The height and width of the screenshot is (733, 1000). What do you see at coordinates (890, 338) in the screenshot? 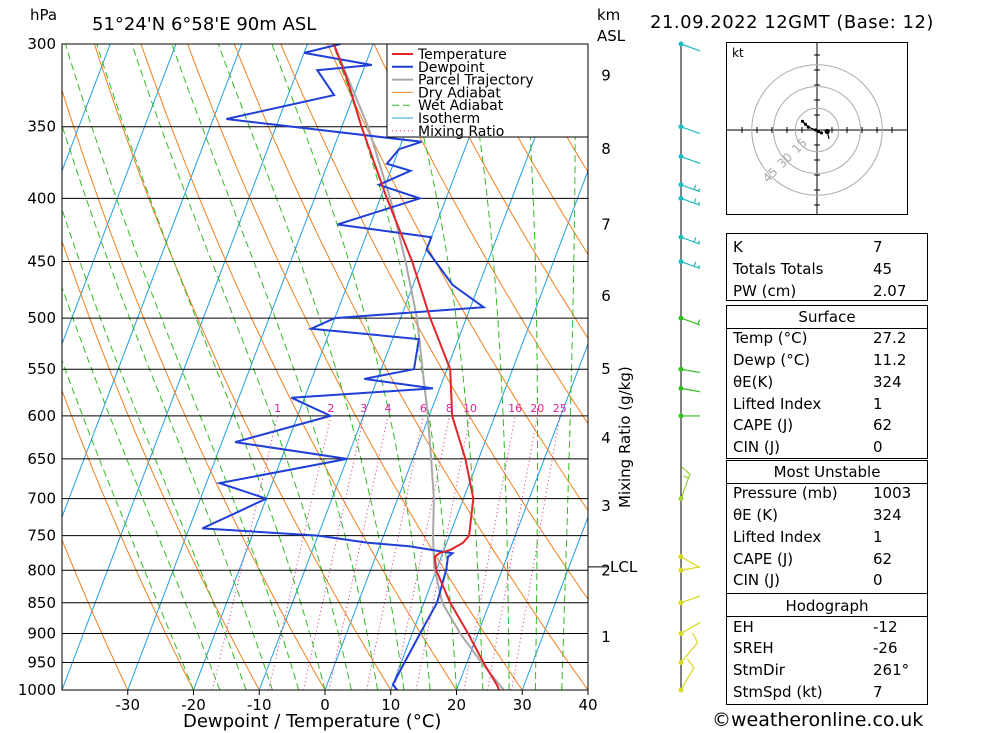
I see `surface-temp-value: 27.2` at bounding box center [890, 338].